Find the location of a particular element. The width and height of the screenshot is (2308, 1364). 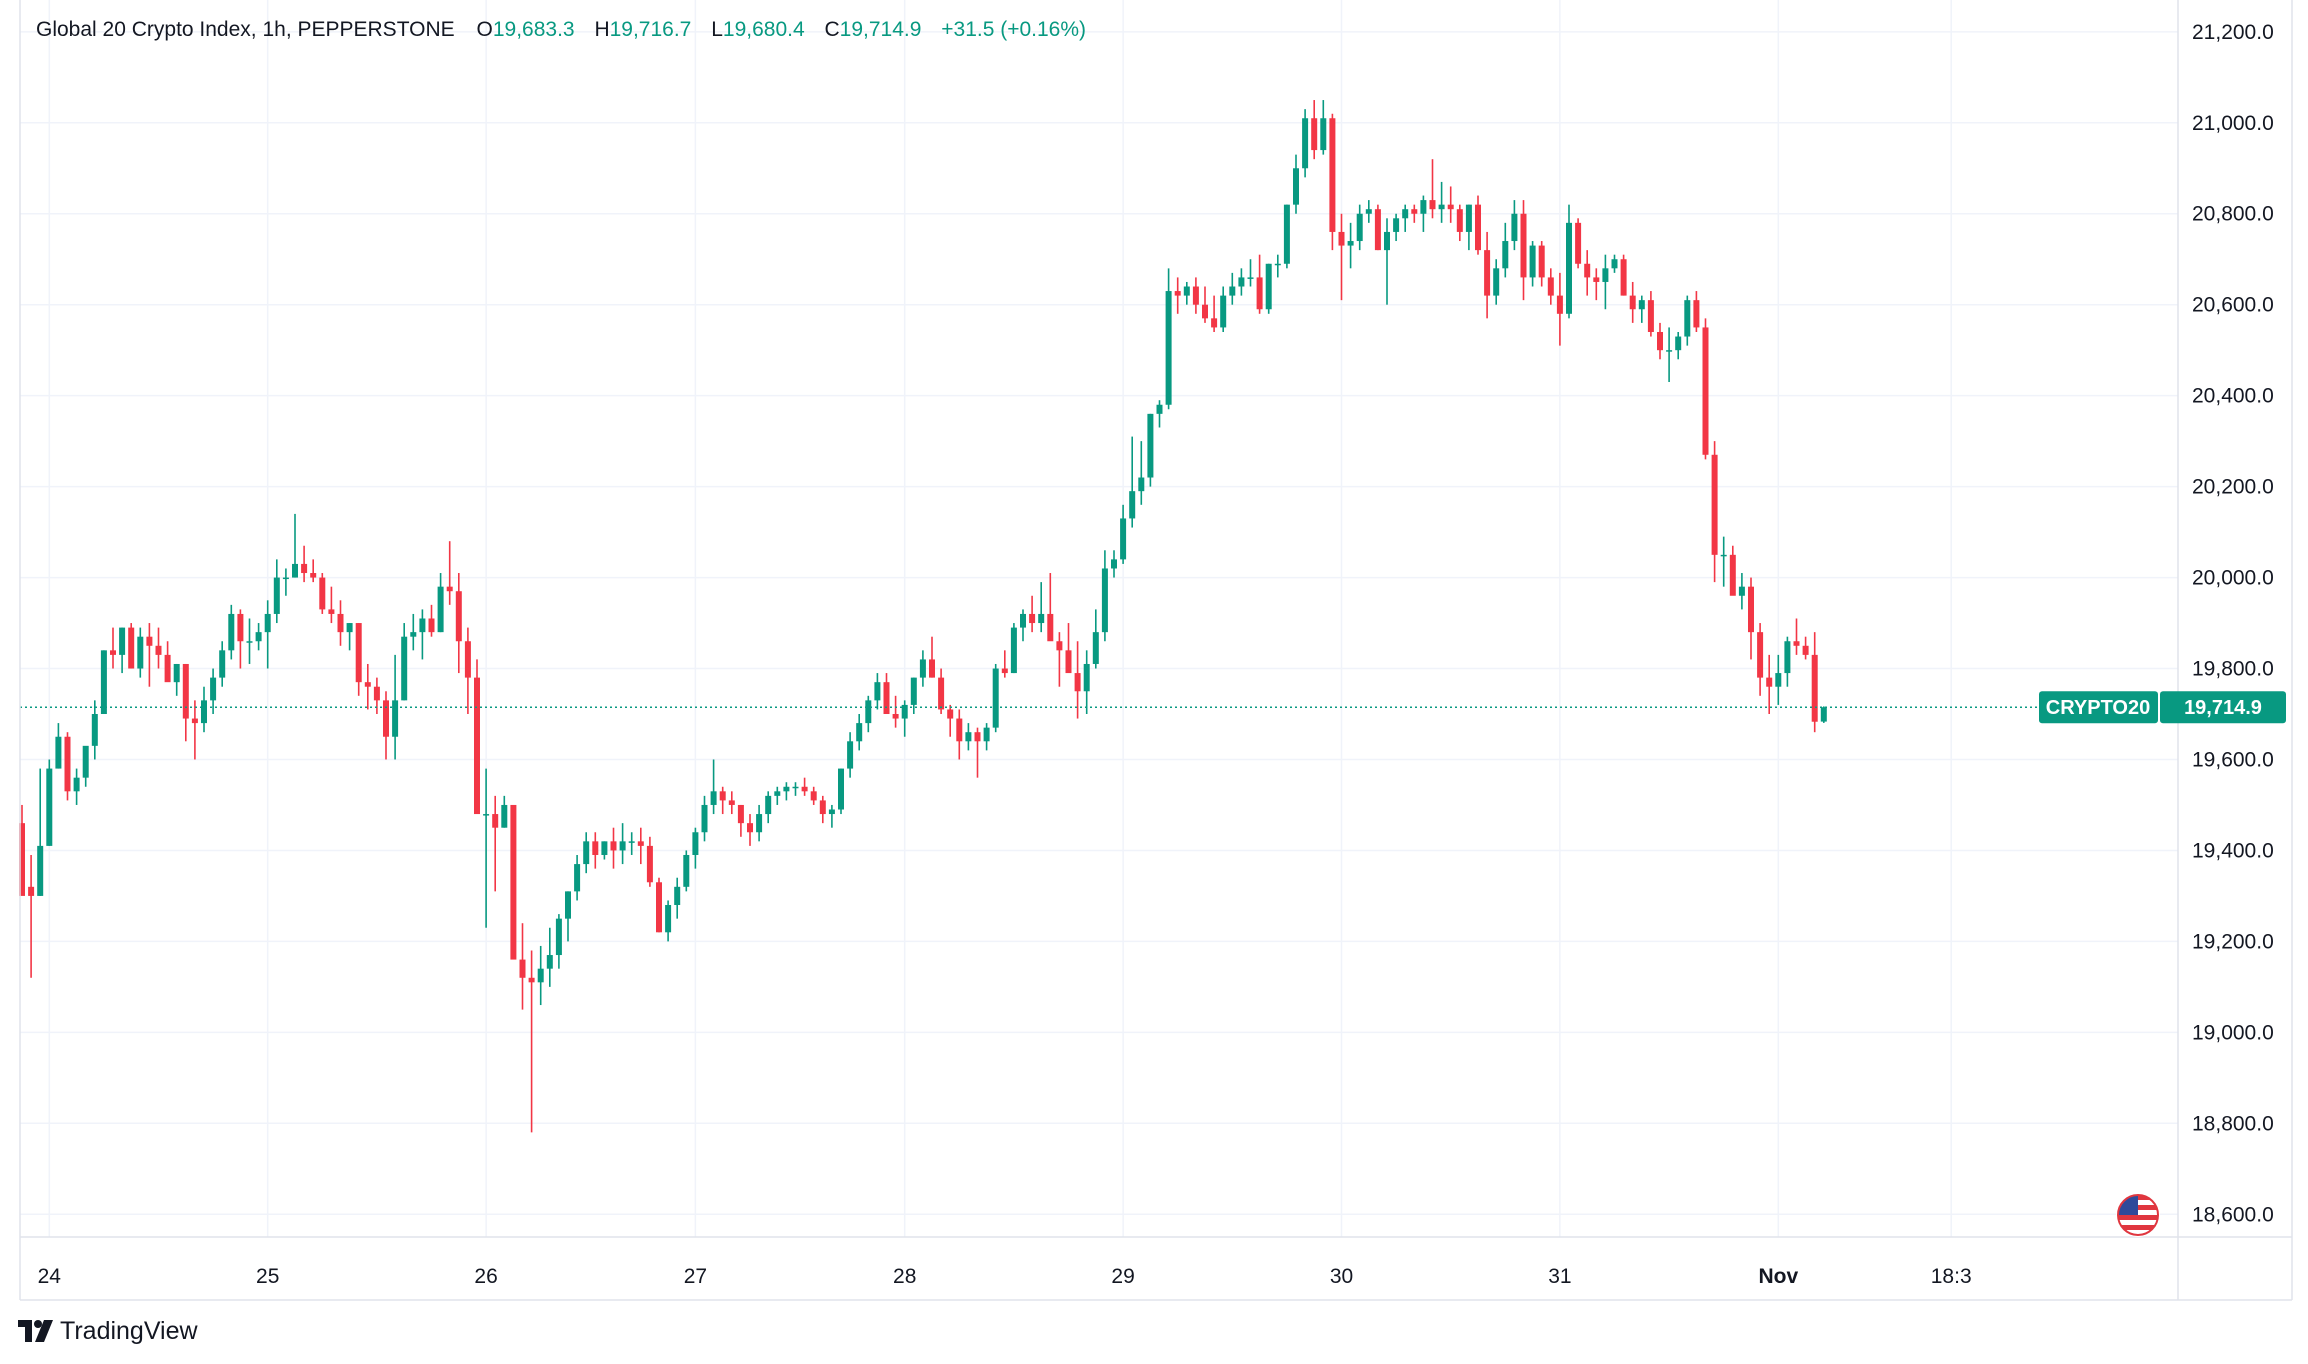

y-tick-label: 19,800.0 is located at coordinates (2233, 669).